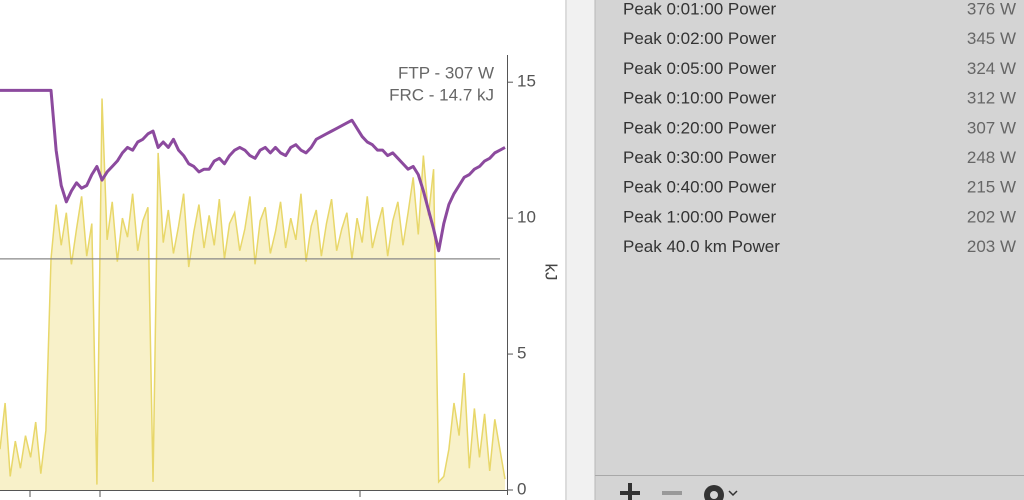 This screenshot has height=500, width=1024. I want to click on stat-value: 324 W, so click(991, 68).